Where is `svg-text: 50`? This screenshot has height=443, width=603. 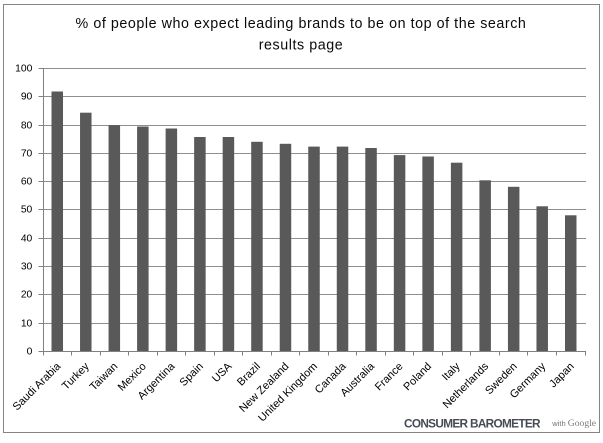
svg-text: 50 is located at coordinates (27, 210).